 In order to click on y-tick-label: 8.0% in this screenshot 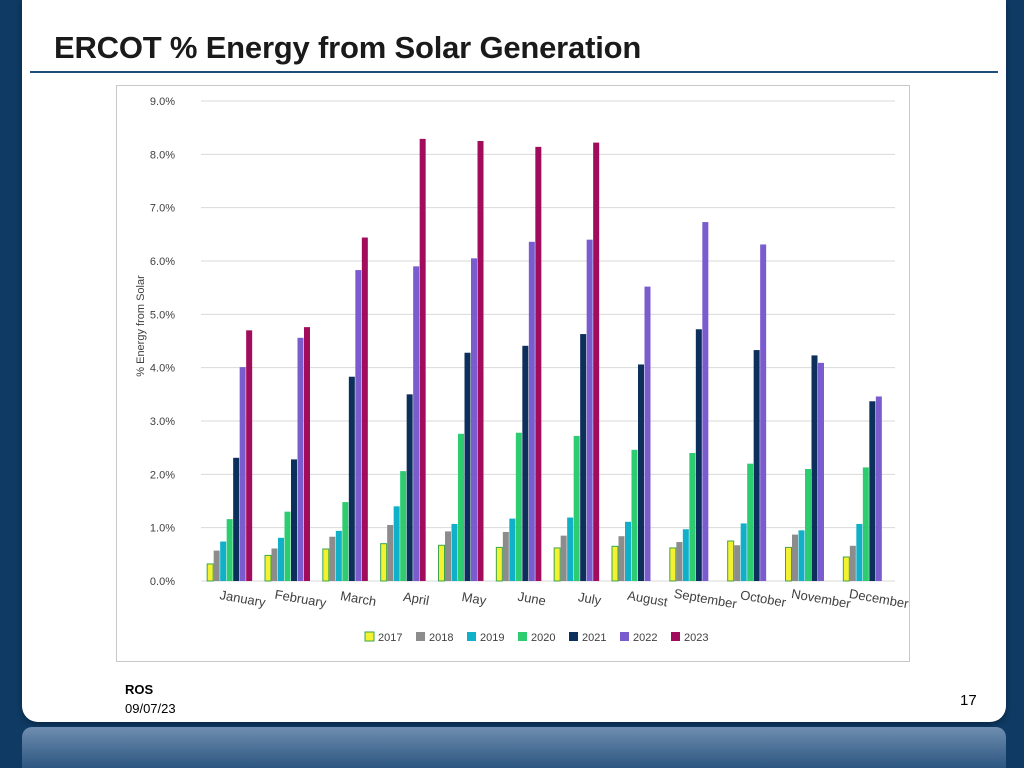, I will do `click(162, 155)`.